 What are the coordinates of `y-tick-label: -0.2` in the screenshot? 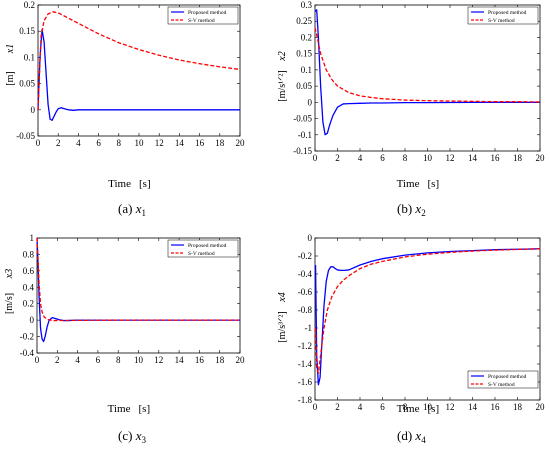 It's located at (305, 256).